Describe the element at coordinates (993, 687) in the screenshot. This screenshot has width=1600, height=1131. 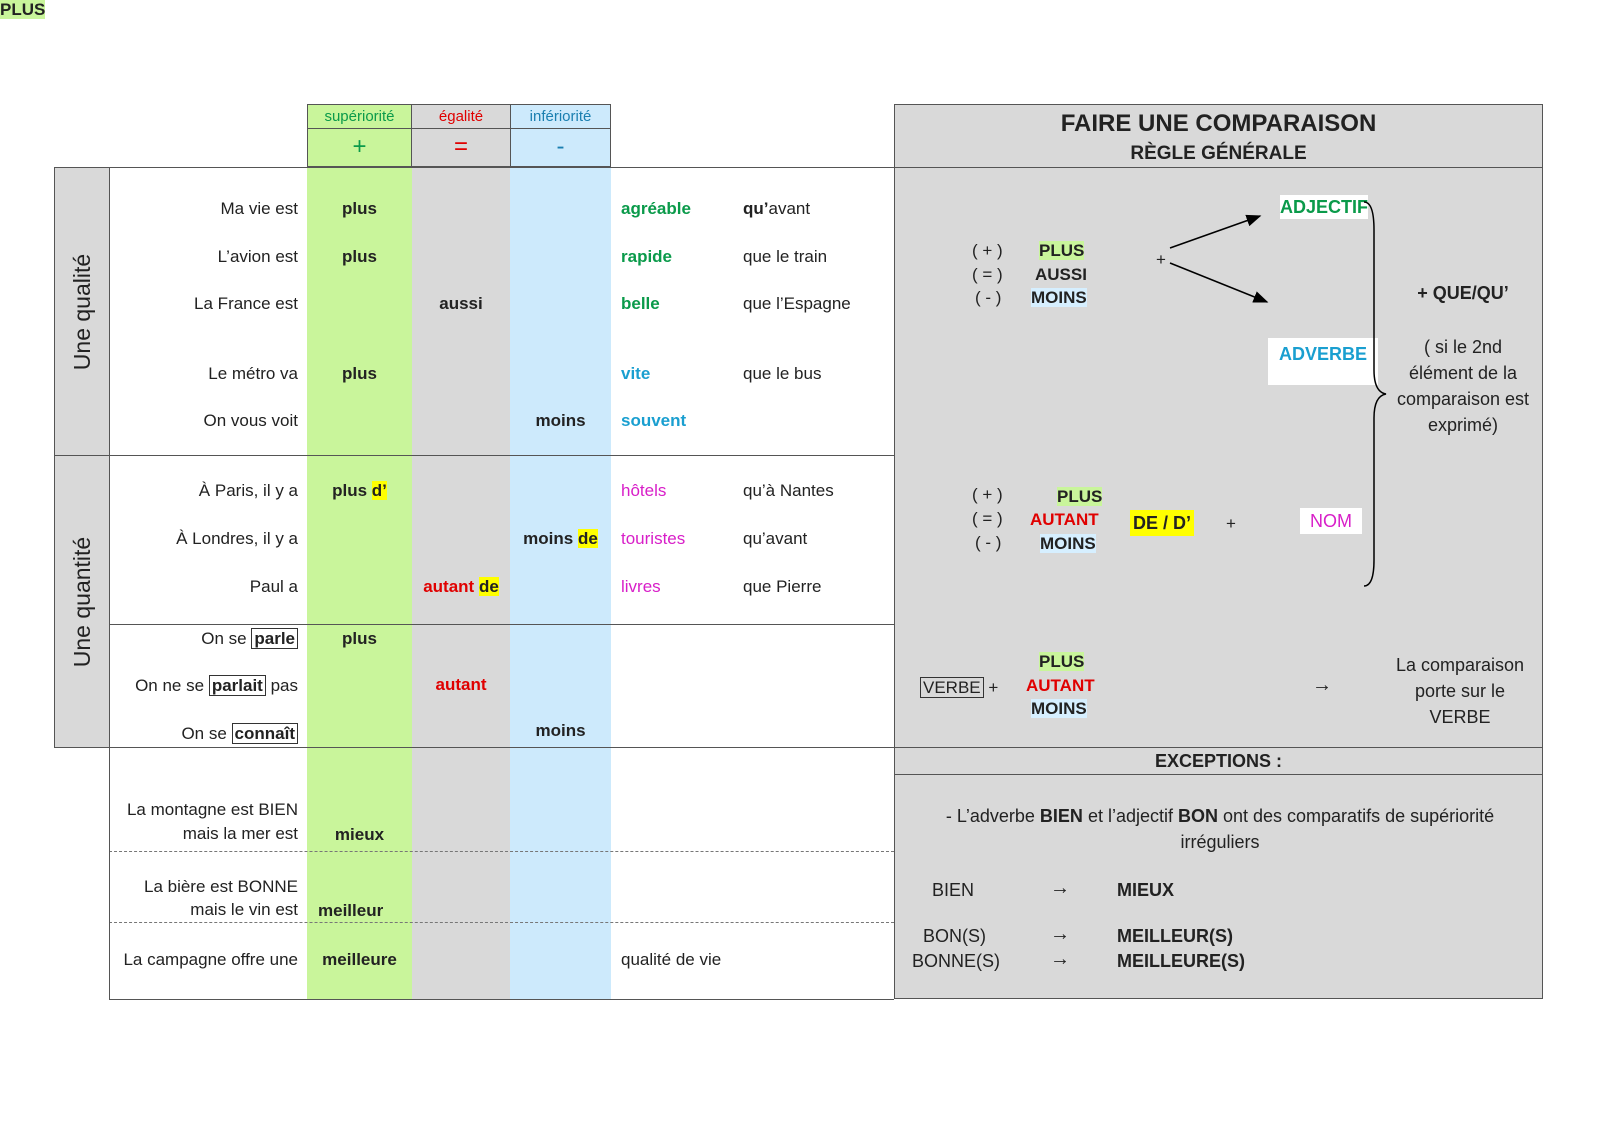
I see `rule-verbe-plus: +` at that location.